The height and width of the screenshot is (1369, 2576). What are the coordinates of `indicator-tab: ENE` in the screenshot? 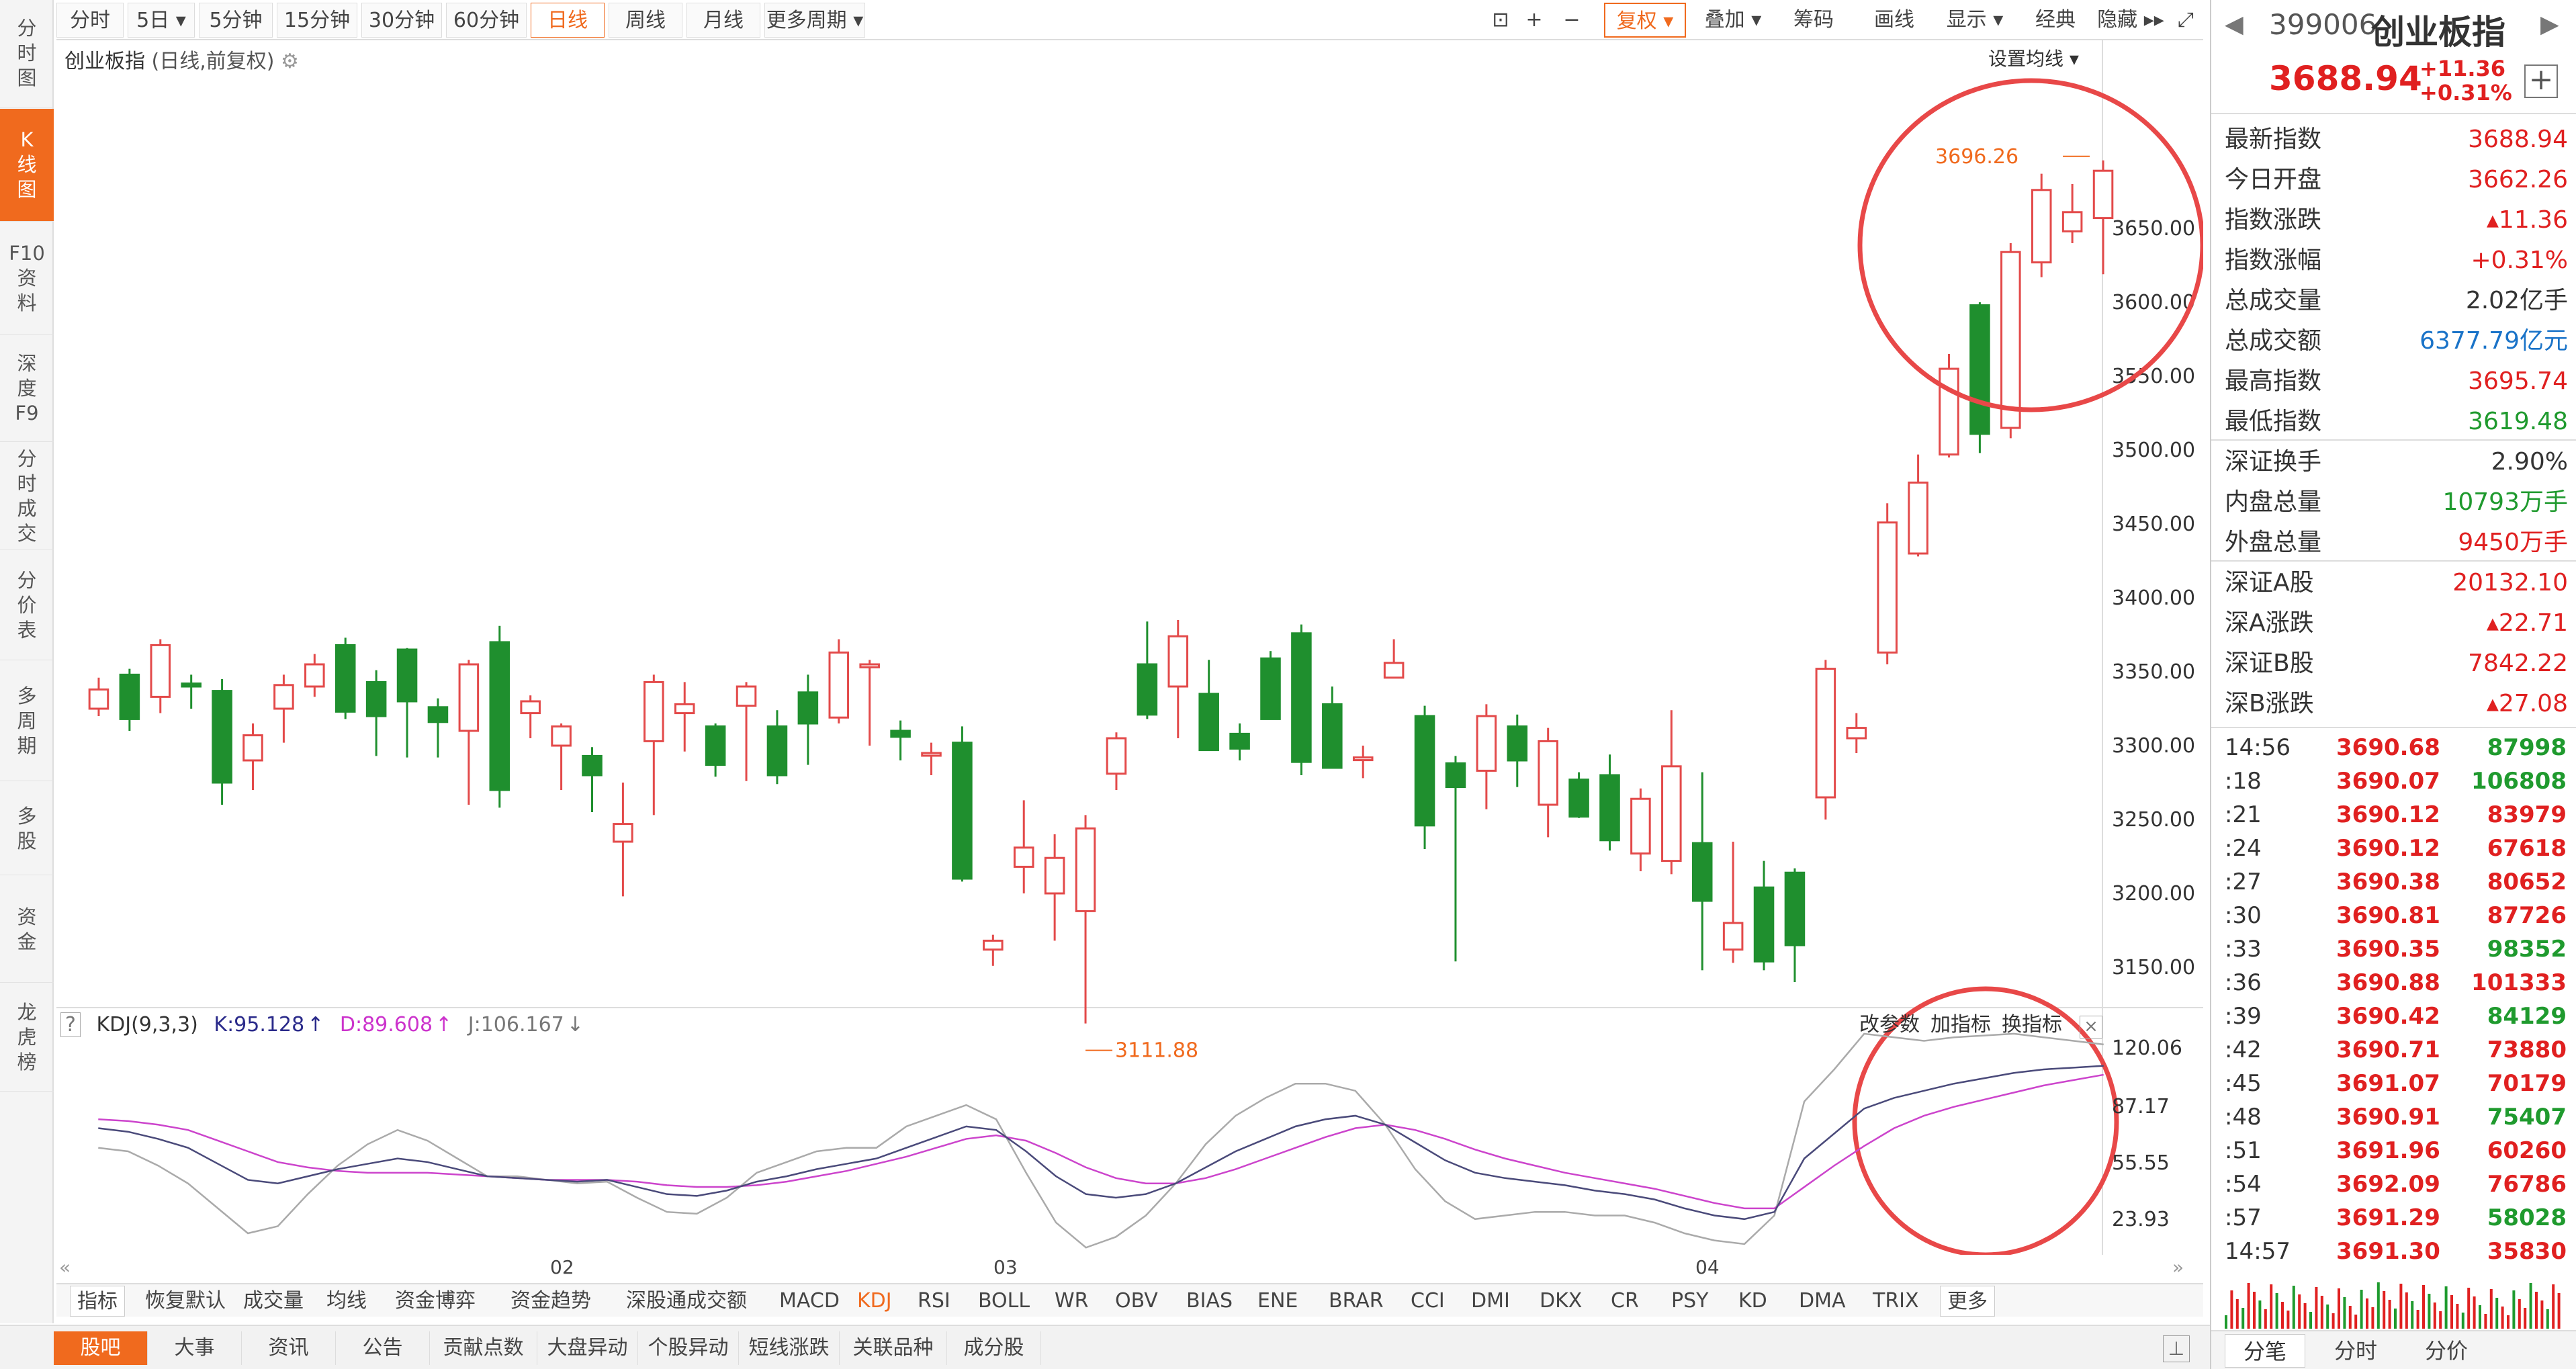 It's located at (1278, 1301).